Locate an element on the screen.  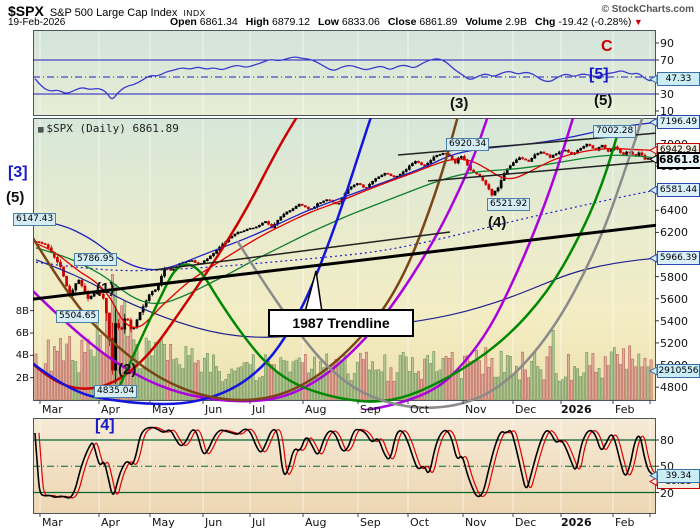
last-value-marker: 6861.89 is located at coordinates (678, 161).